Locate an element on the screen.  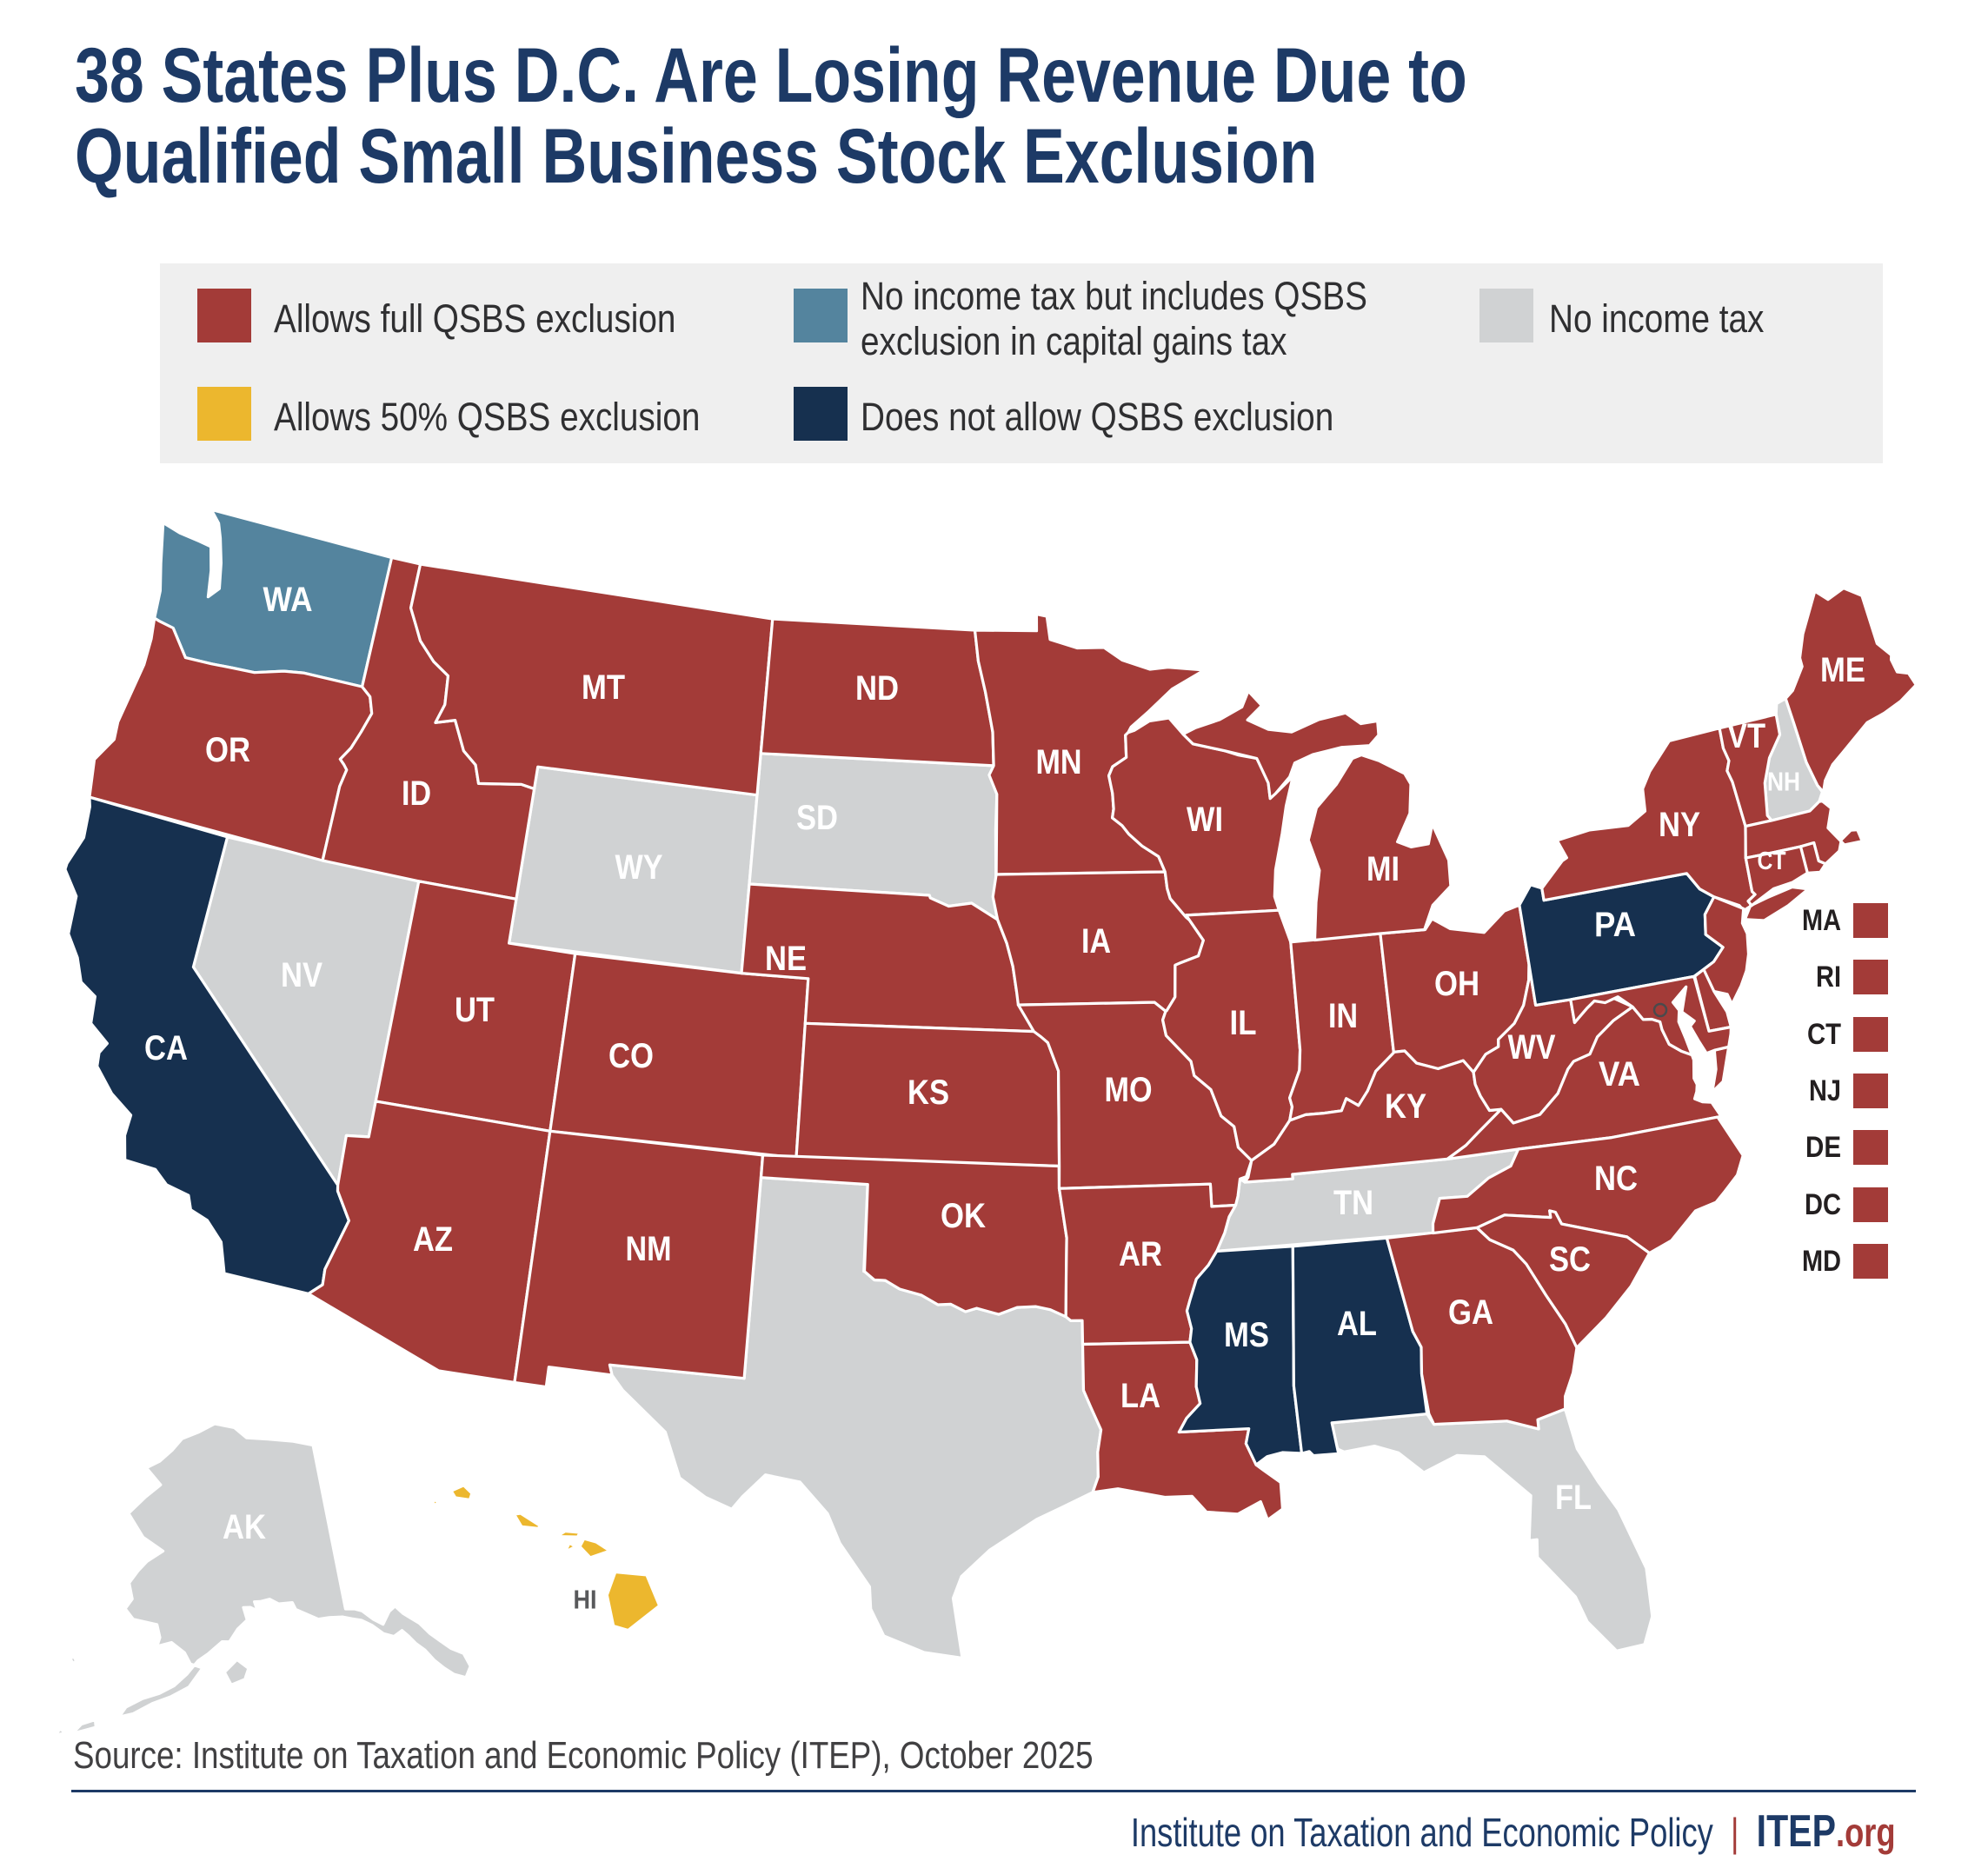
svg-text: MA is located at coordinates (1822, 920).